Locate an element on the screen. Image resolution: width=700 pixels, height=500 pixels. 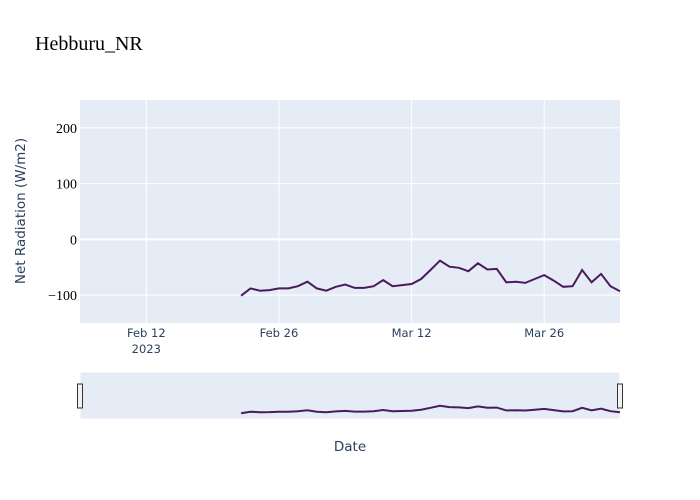
x-ticks: Feb 12 2023 Feb 26 Mar 12 Mar 26 is located at coordinates (345, 341).